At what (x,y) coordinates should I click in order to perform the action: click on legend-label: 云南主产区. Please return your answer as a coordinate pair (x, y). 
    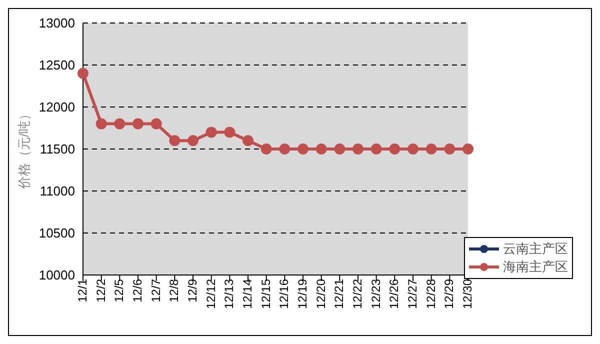
    Looking at the image, I should click on (535, 249).